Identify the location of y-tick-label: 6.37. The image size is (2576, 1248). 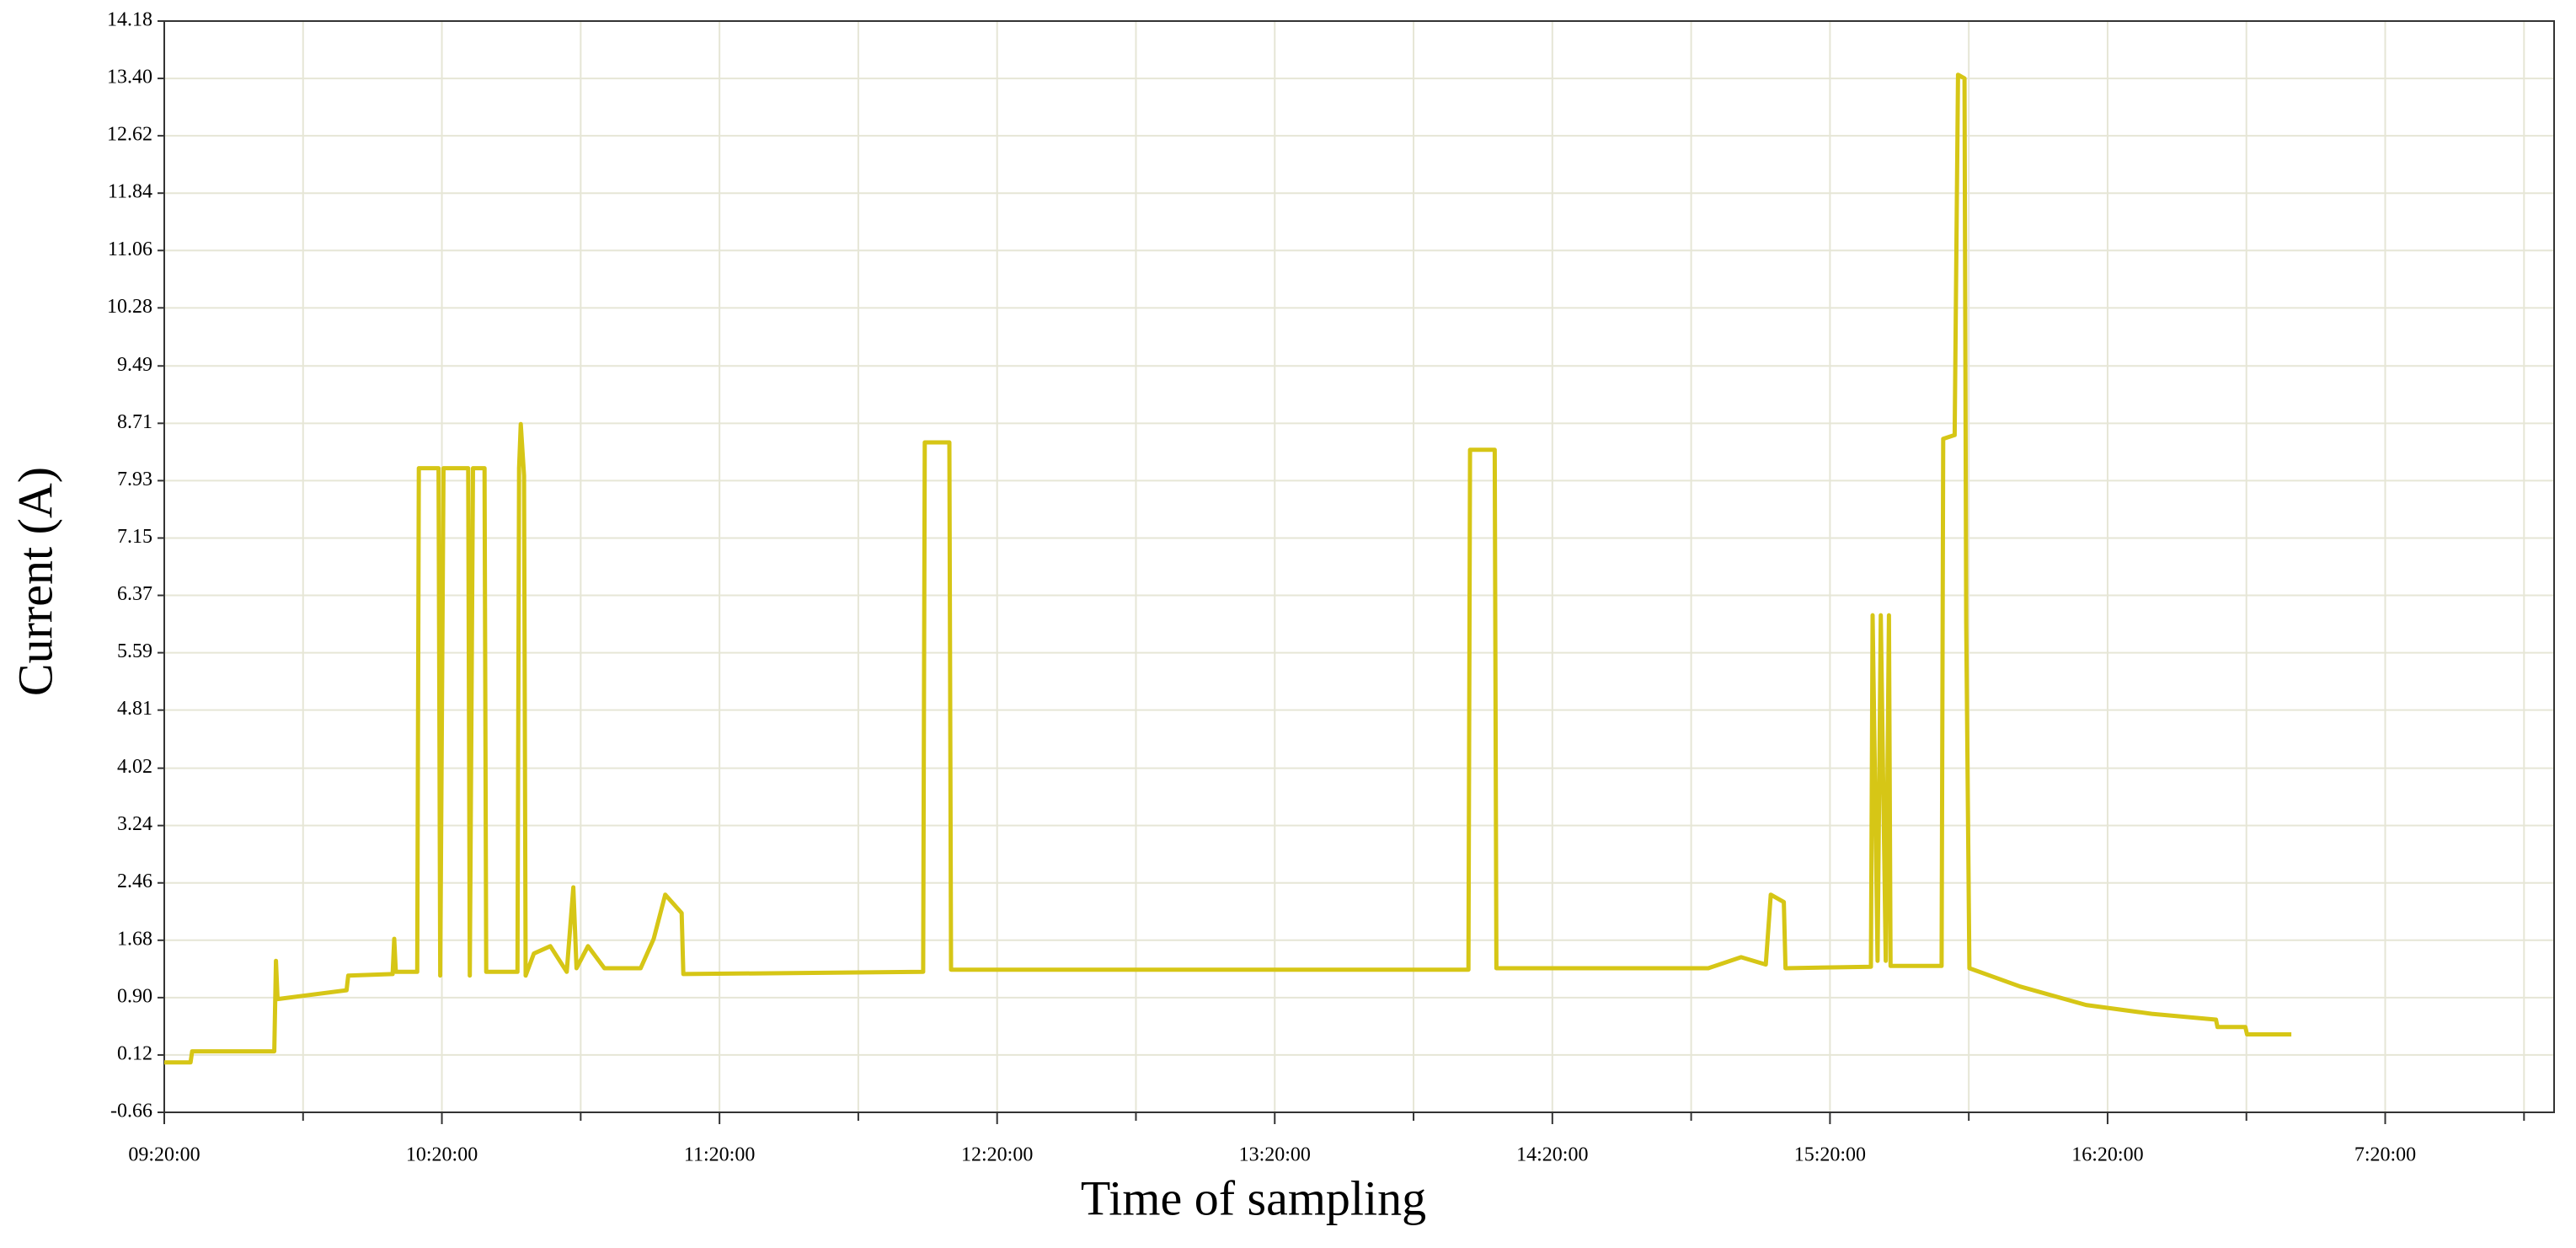
(134, 594).